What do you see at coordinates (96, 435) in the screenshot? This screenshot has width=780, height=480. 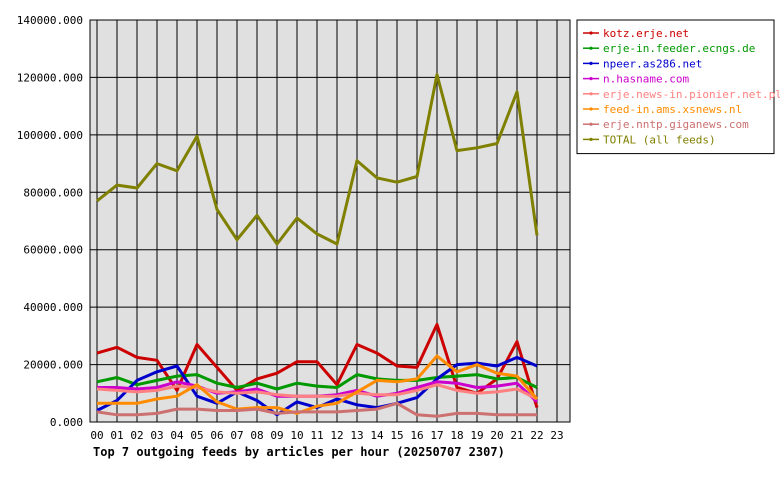 I see `x-tick-label: 00` at bounding box center [96, 435].